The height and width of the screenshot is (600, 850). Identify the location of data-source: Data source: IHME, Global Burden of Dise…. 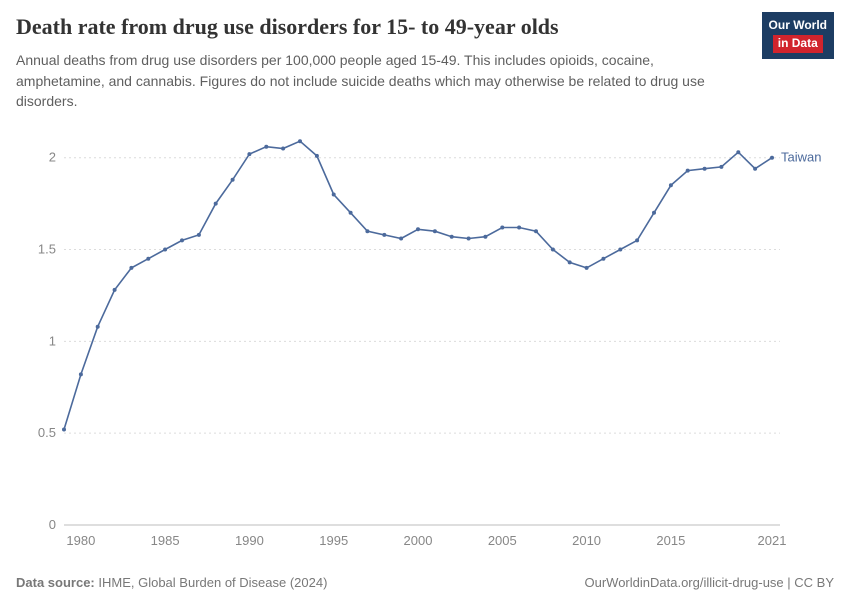
(171, 582).